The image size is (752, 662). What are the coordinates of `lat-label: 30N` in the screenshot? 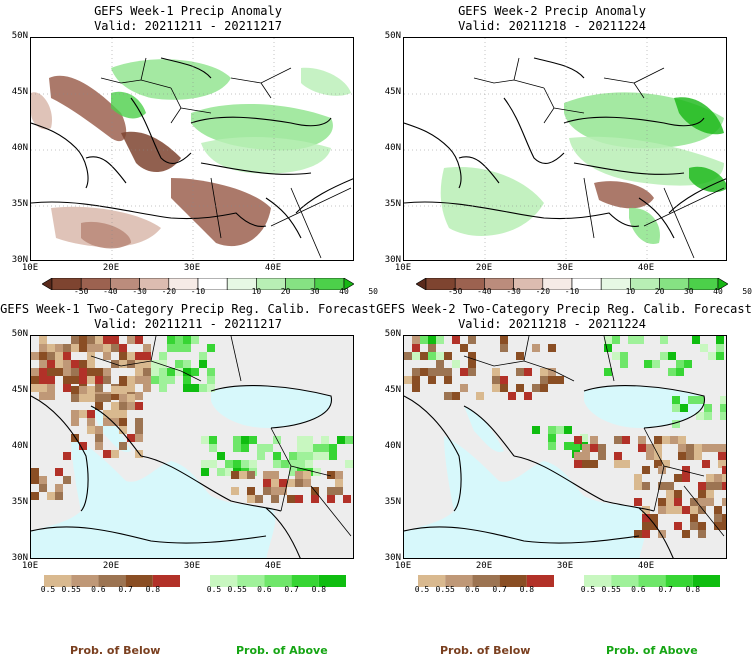 It's located at (19, 260).